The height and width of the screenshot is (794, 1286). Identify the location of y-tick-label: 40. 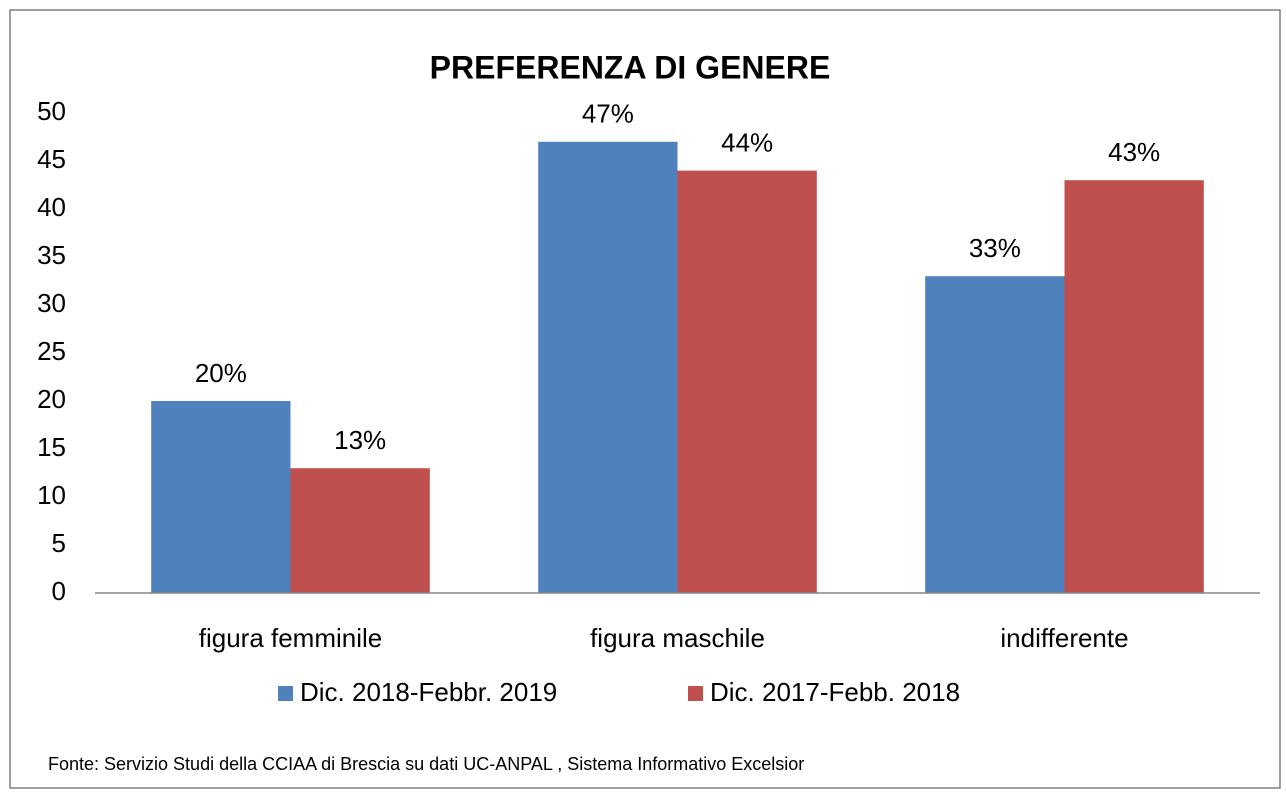
(51, 207).